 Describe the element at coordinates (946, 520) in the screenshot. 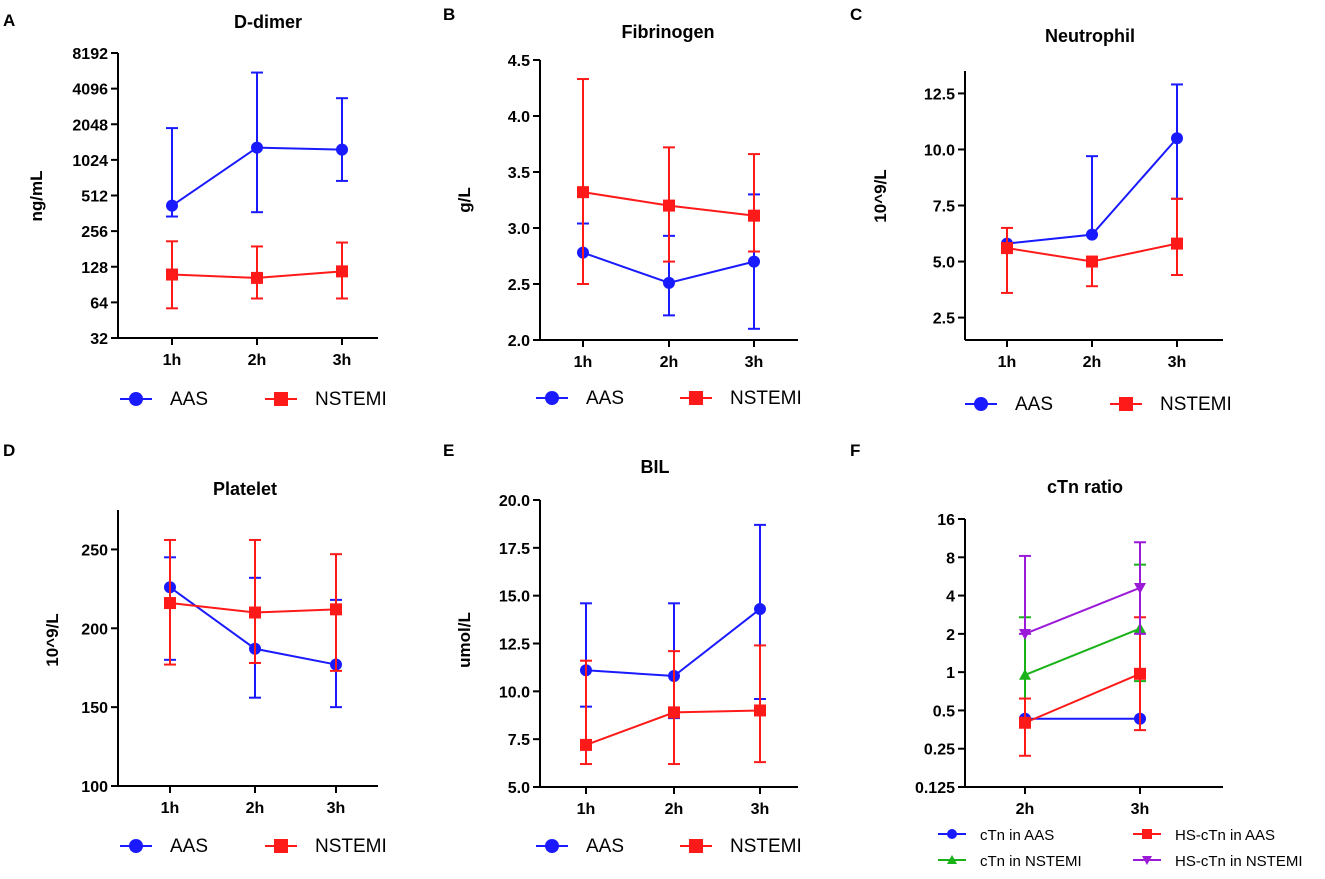

I see `y-tick-label: 16` at that location.